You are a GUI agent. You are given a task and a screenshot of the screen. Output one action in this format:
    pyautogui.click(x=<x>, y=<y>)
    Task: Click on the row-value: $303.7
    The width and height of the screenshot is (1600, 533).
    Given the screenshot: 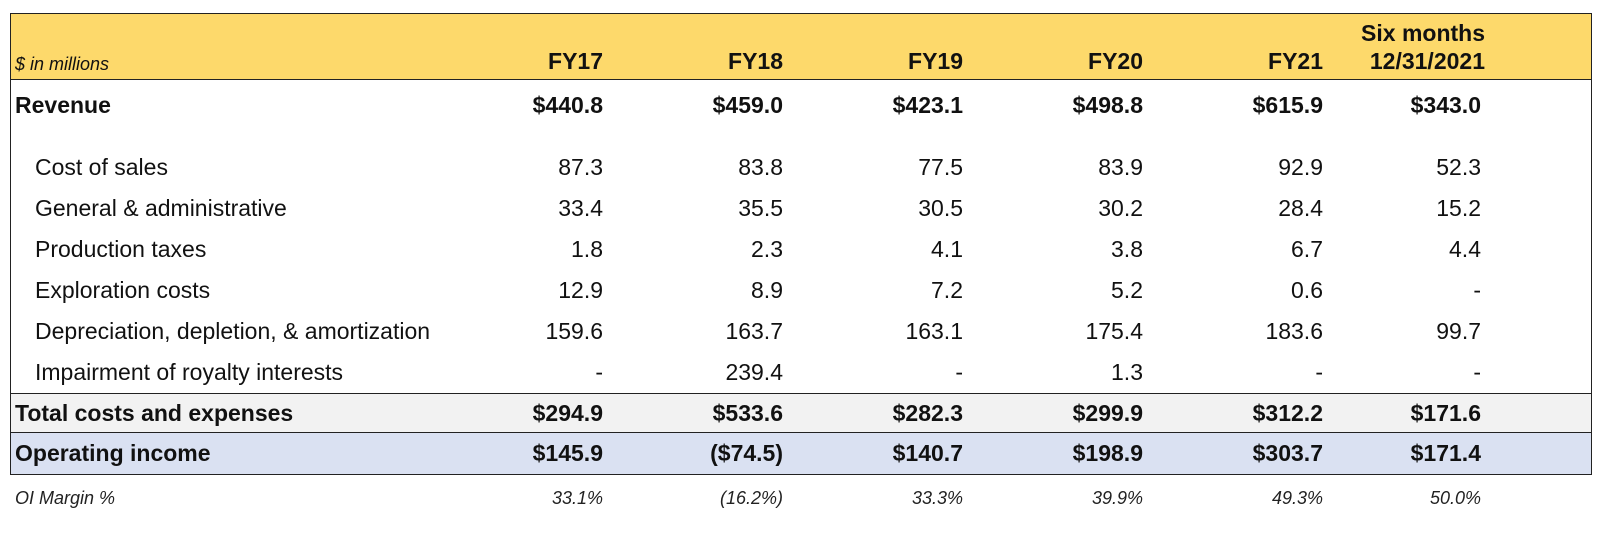 What is the action you would take?
    pyautogui.click(x=1287, y=453)
    